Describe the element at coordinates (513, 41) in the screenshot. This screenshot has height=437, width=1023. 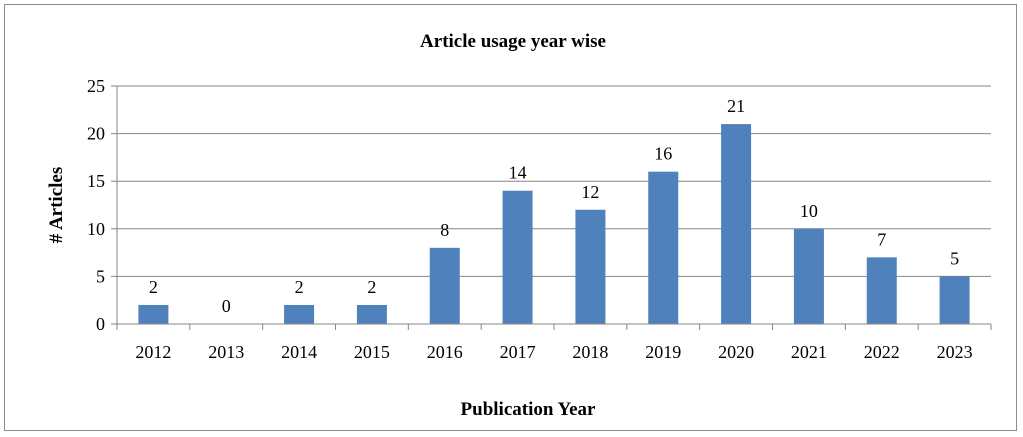
I see `chart-title: Article usage year wise` at that location.